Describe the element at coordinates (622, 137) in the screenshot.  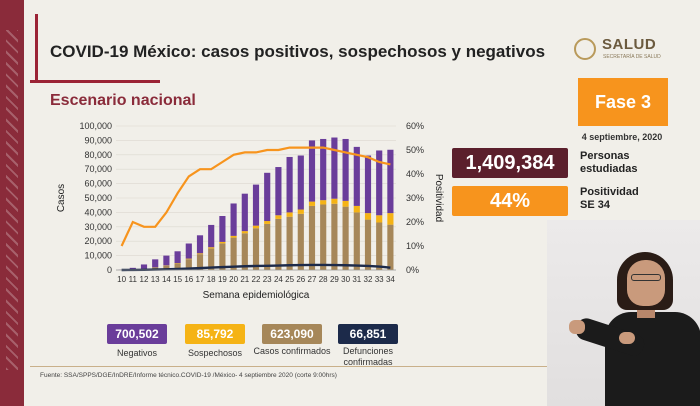
I see `report-date: 4 septiembre, 2020` at that location.